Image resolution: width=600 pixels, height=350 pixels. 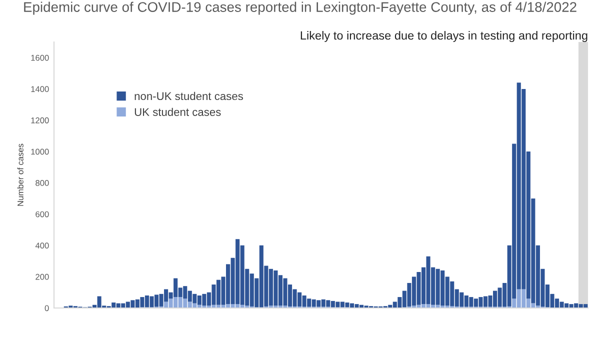 What do you see at coordinates (177, 112) in the screenshot?
I see `legend-label: UK student cases` at bounding box center [177, 112].